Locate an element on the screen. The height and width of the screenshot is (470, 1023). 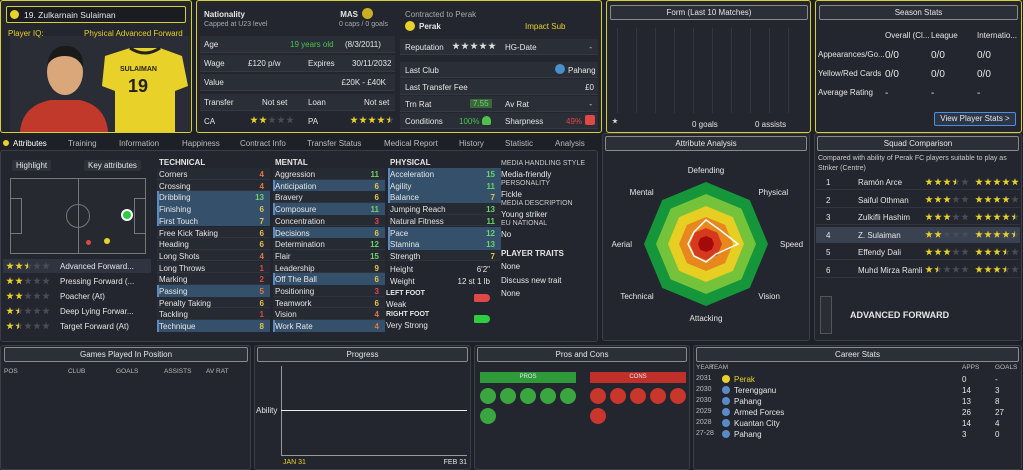
pros-cons-title: Pros and Cons is located at coordinates (582, 354).